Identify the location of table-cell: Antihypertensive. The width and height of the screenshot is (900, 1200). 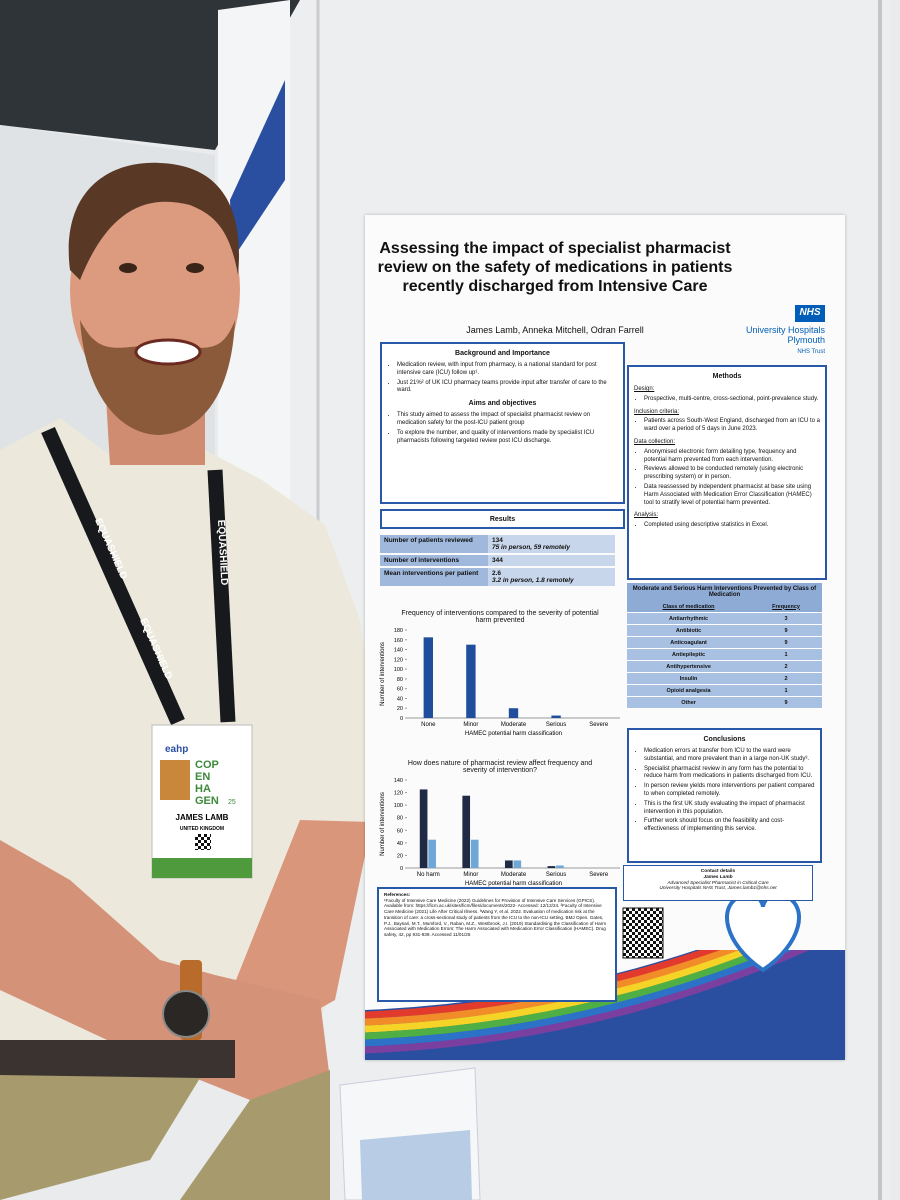
(689, 666).